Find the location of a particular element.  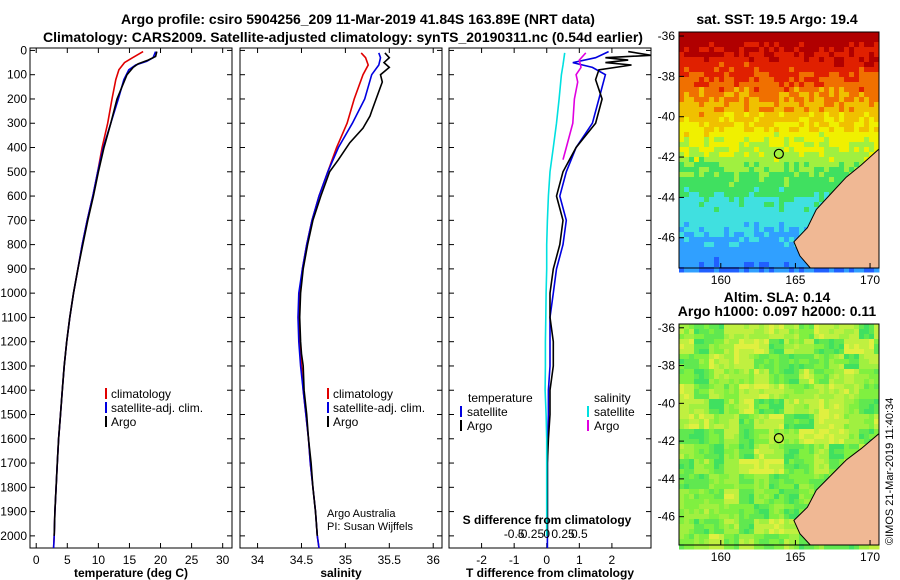

depth-tick-label: 1000 is located at coordinates (13, 293).